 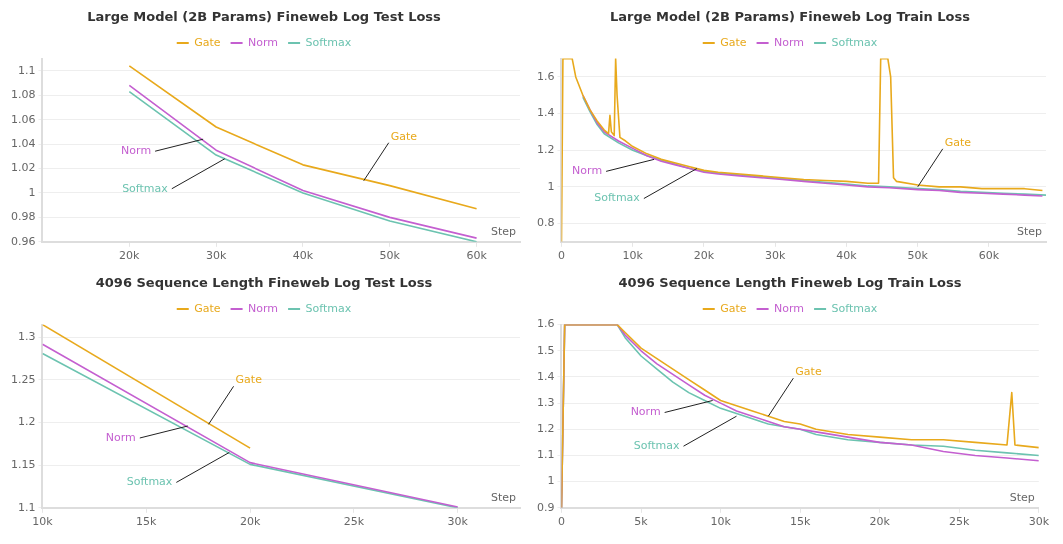 What do you see at coordinates (23, 465) in the screenshot?
I see `y-tick-label: 1.15` at bounding box center [23, 465].